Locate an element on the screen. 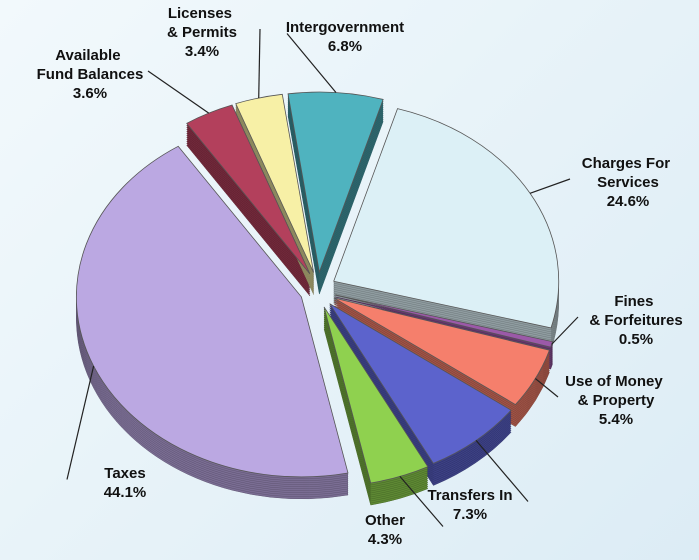  value-label: 7.3% is located at coordinates (470, 514).